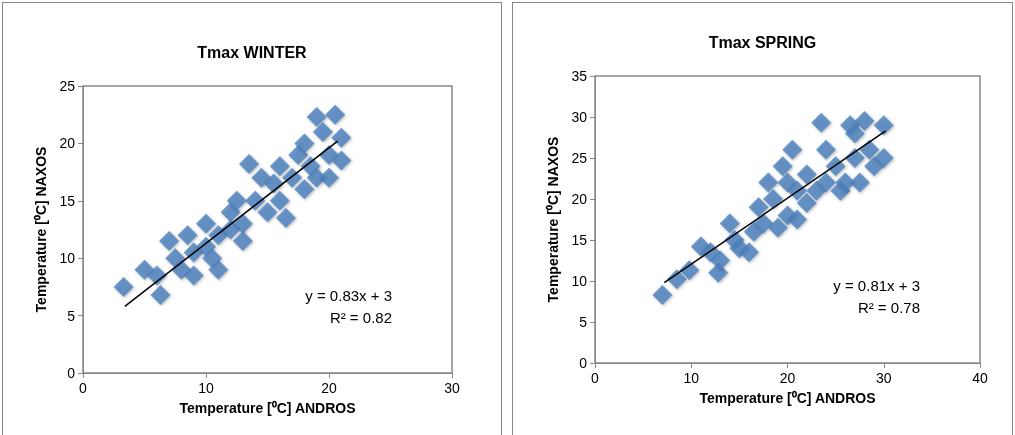 The height and width of the screenshot is (435, 1015). Describe the element at coordinates (579, 76) in the screenshot. I see `y-tick-label: 35` at that location.